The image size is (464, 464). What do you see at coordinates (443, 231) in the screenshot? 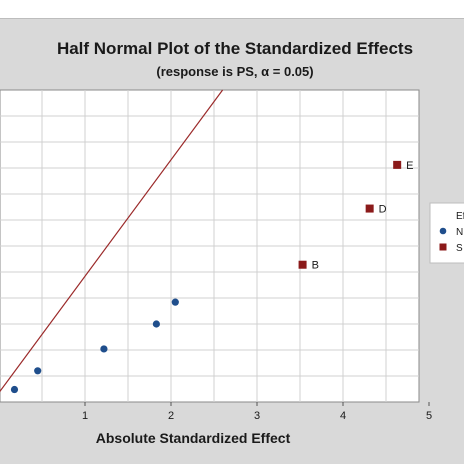
I see `legend-marker-n` at bounding box center [443, 231].